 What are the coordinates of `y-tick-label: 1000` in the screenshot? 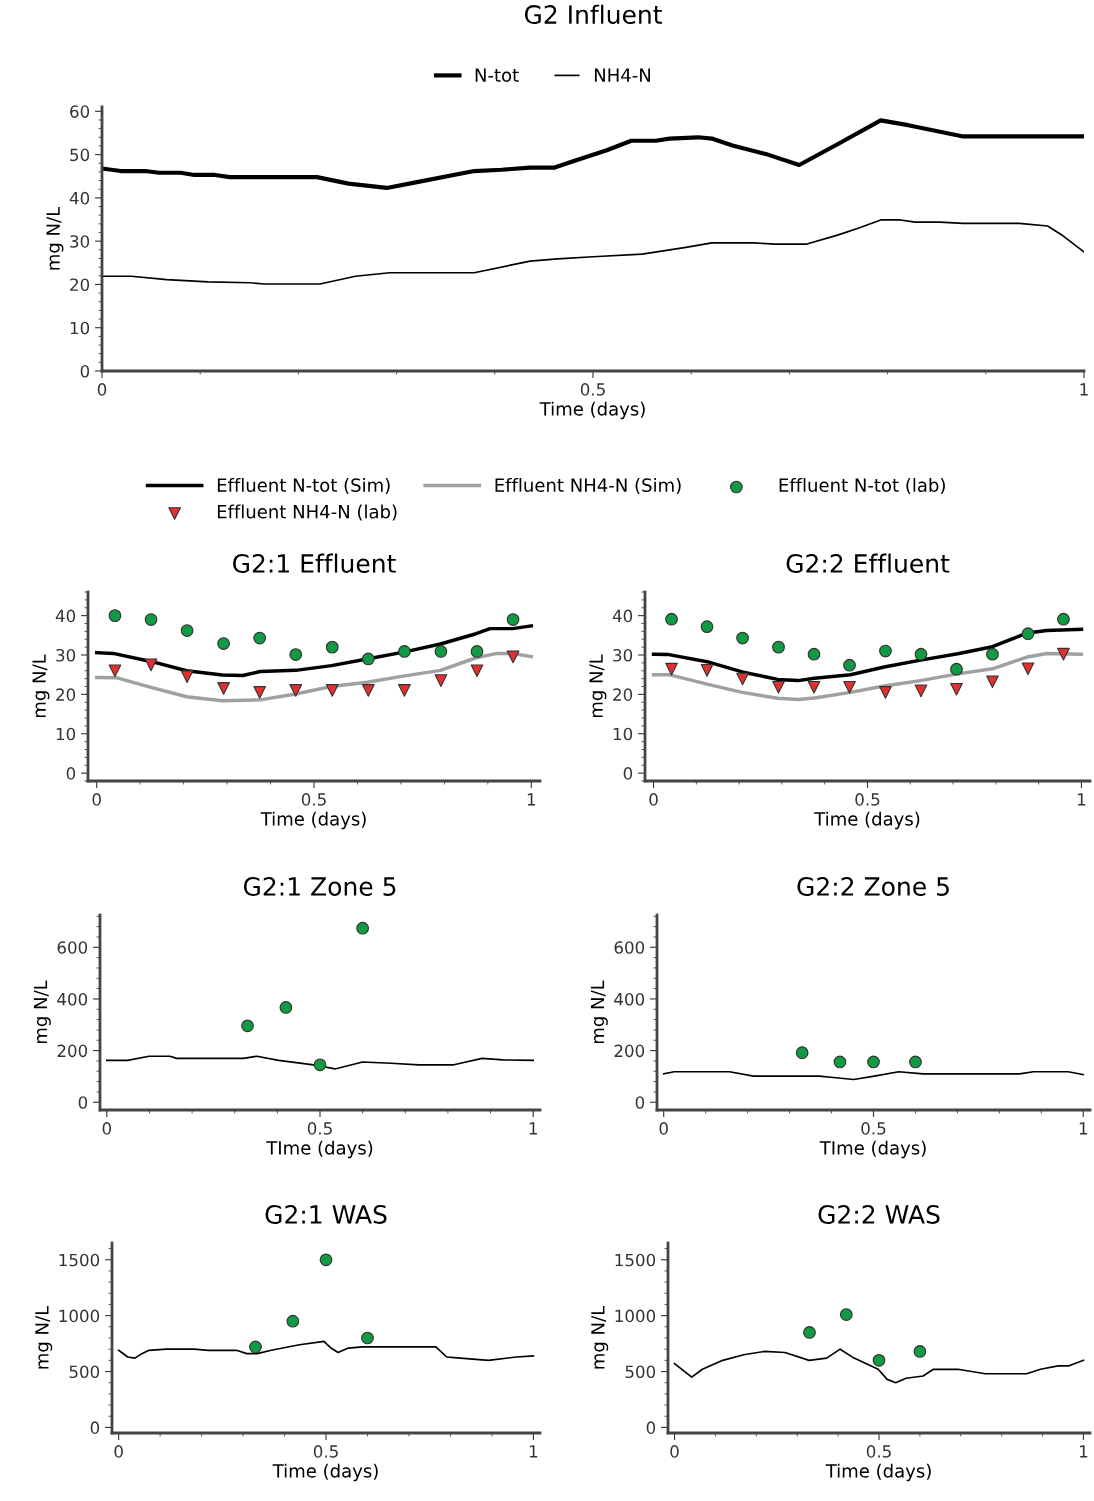 It's located at (79, 1316).